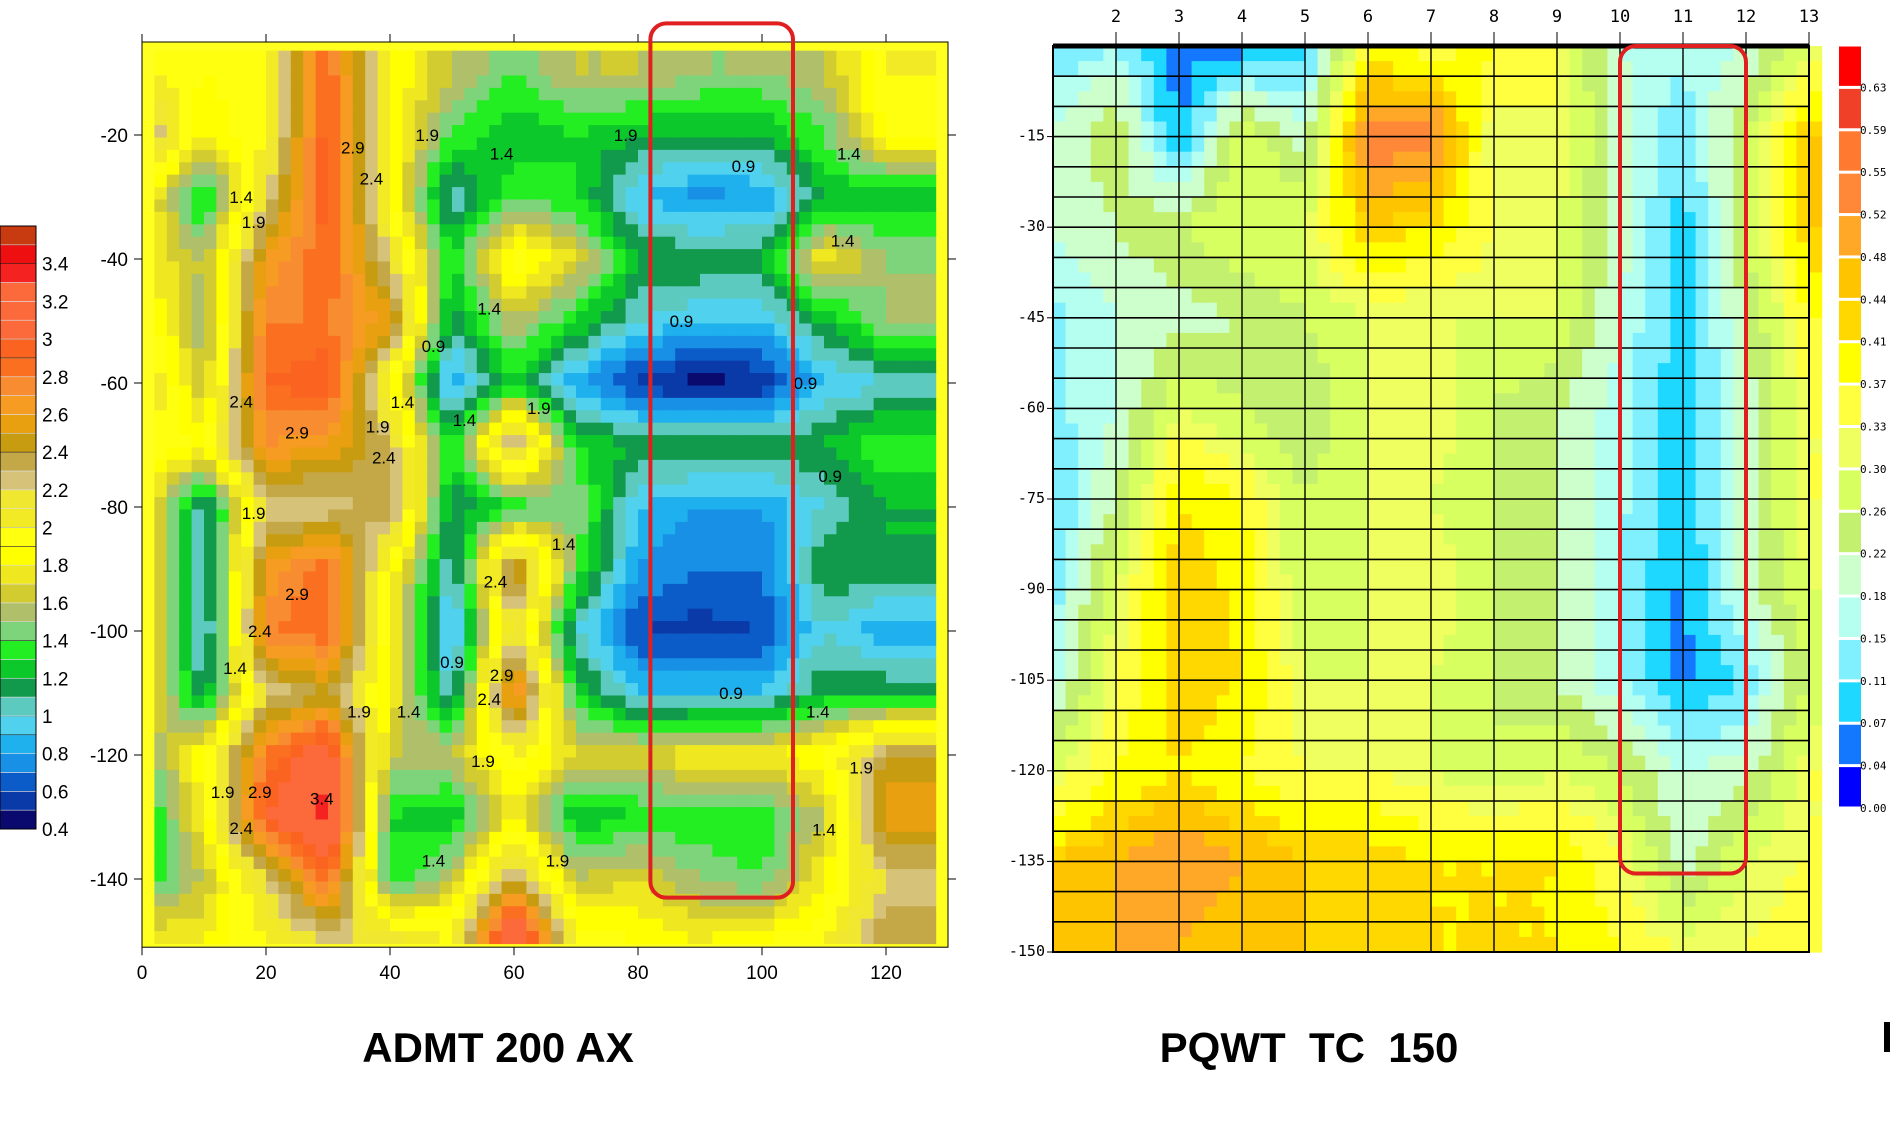 This screenshot has height=1124, width=1890. What do you see at coordinates (254, 513) in the screenshot?
I see `contour-label: 1.9` at bounding box center [254, 513].